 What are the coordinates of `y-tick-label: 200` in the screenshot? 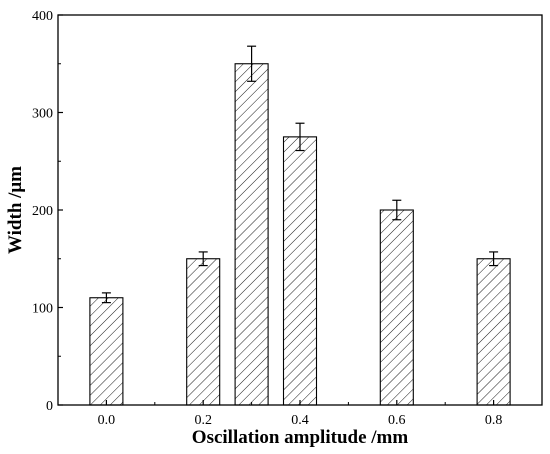 It's located at (42, 211).